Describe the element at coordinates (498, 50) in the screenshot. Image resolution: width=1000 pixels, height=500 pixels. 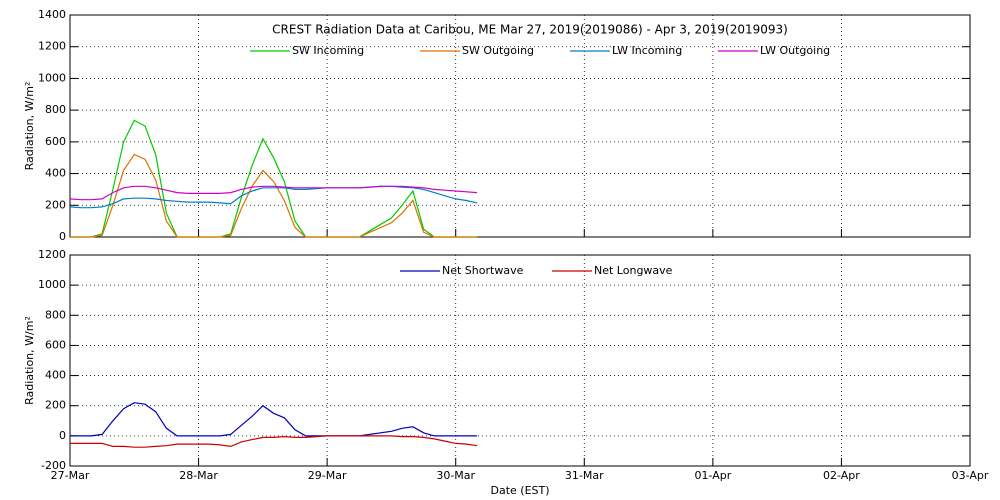
I see `legend-label: SW Outgoing` at that location.